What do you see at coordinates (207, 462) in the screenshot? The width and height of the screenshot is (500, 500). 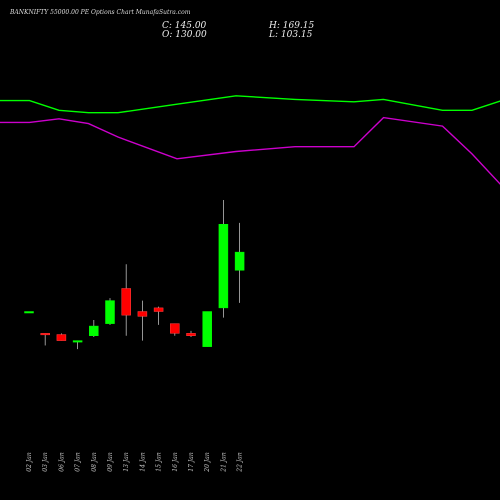 I see `x-tick-label: 20 Jan` at bounding box center [207, 462].